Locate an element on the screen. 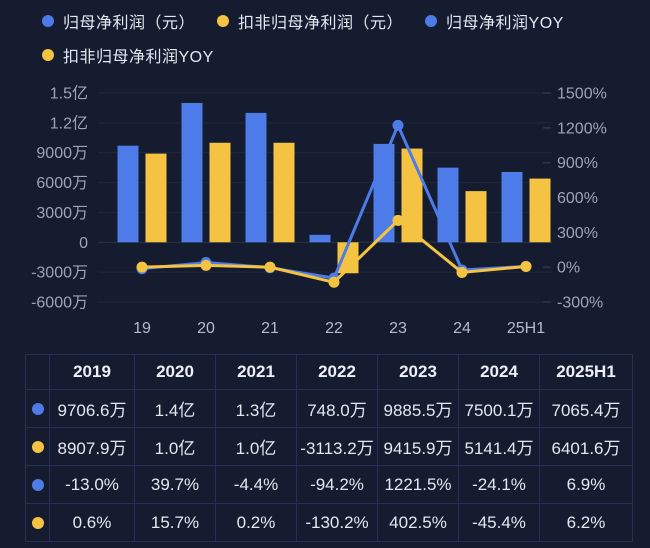  left-axis-tick-label: 6000万 is located at coordinates (62, 183).